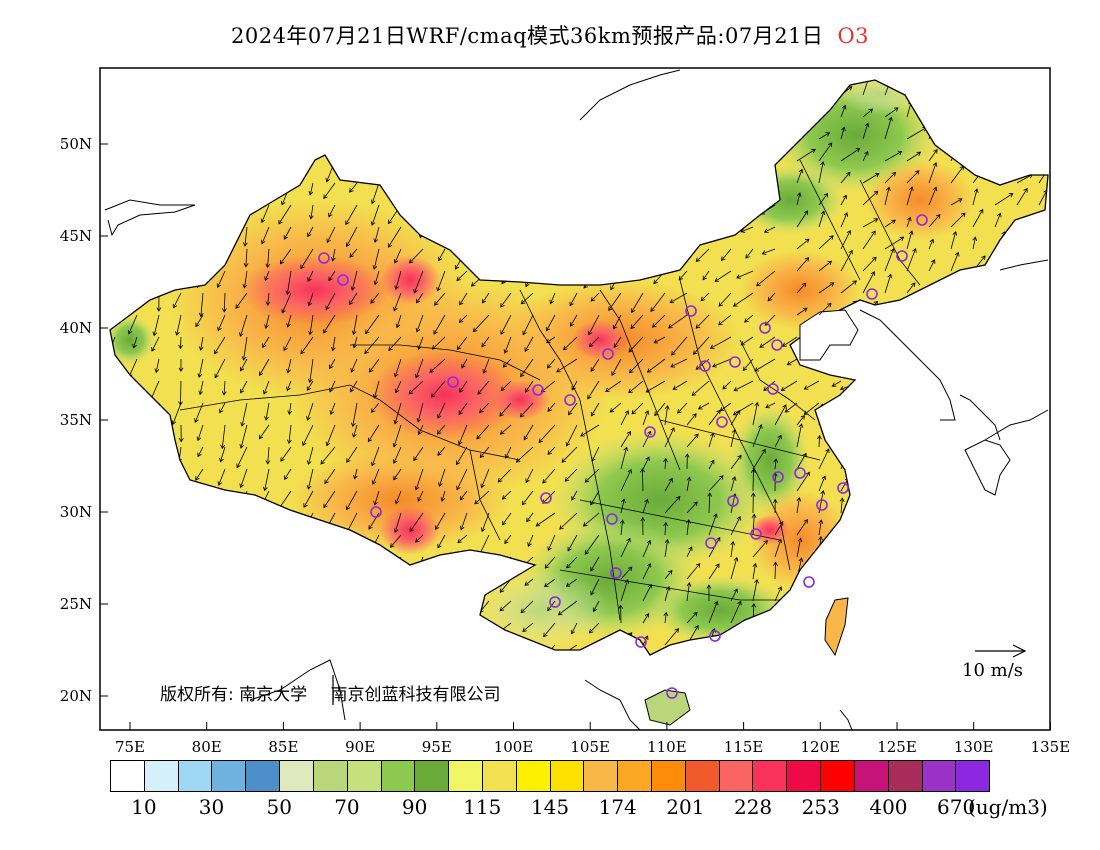 The image size is (1100, 850). Describe the element at coordinates (415, 695) in the screenshot. I see `copyright-org2: 南京创蓝科技有限公司` at that location.